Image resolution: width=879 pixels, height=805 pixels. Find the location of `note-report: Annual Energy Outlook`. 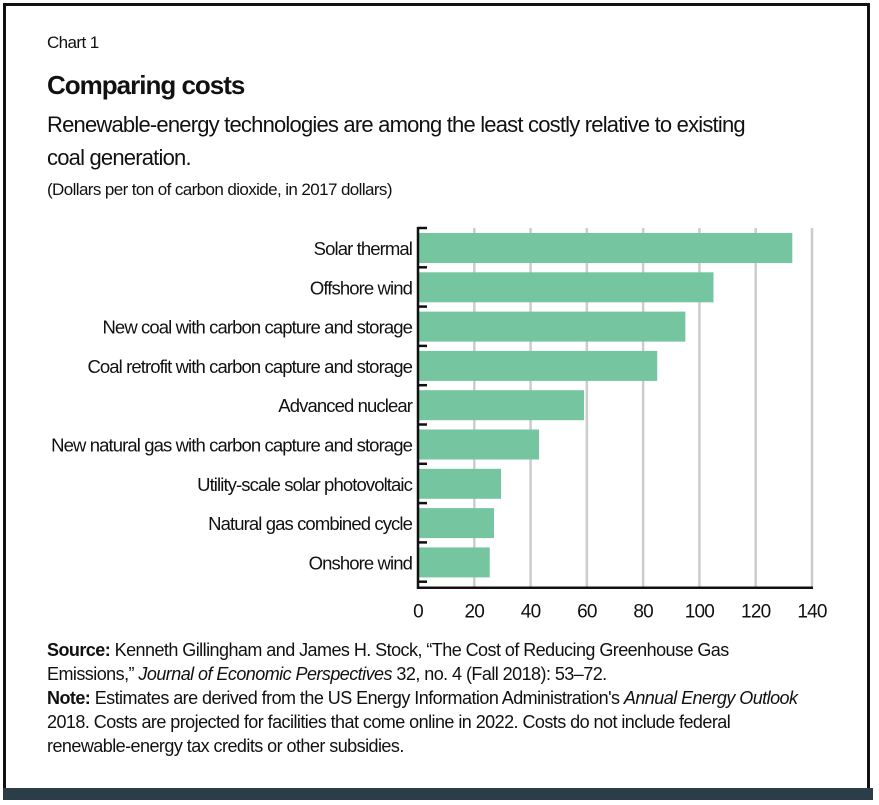

note-report: Annual Energy Outlook is located at coordinates (710, 698).